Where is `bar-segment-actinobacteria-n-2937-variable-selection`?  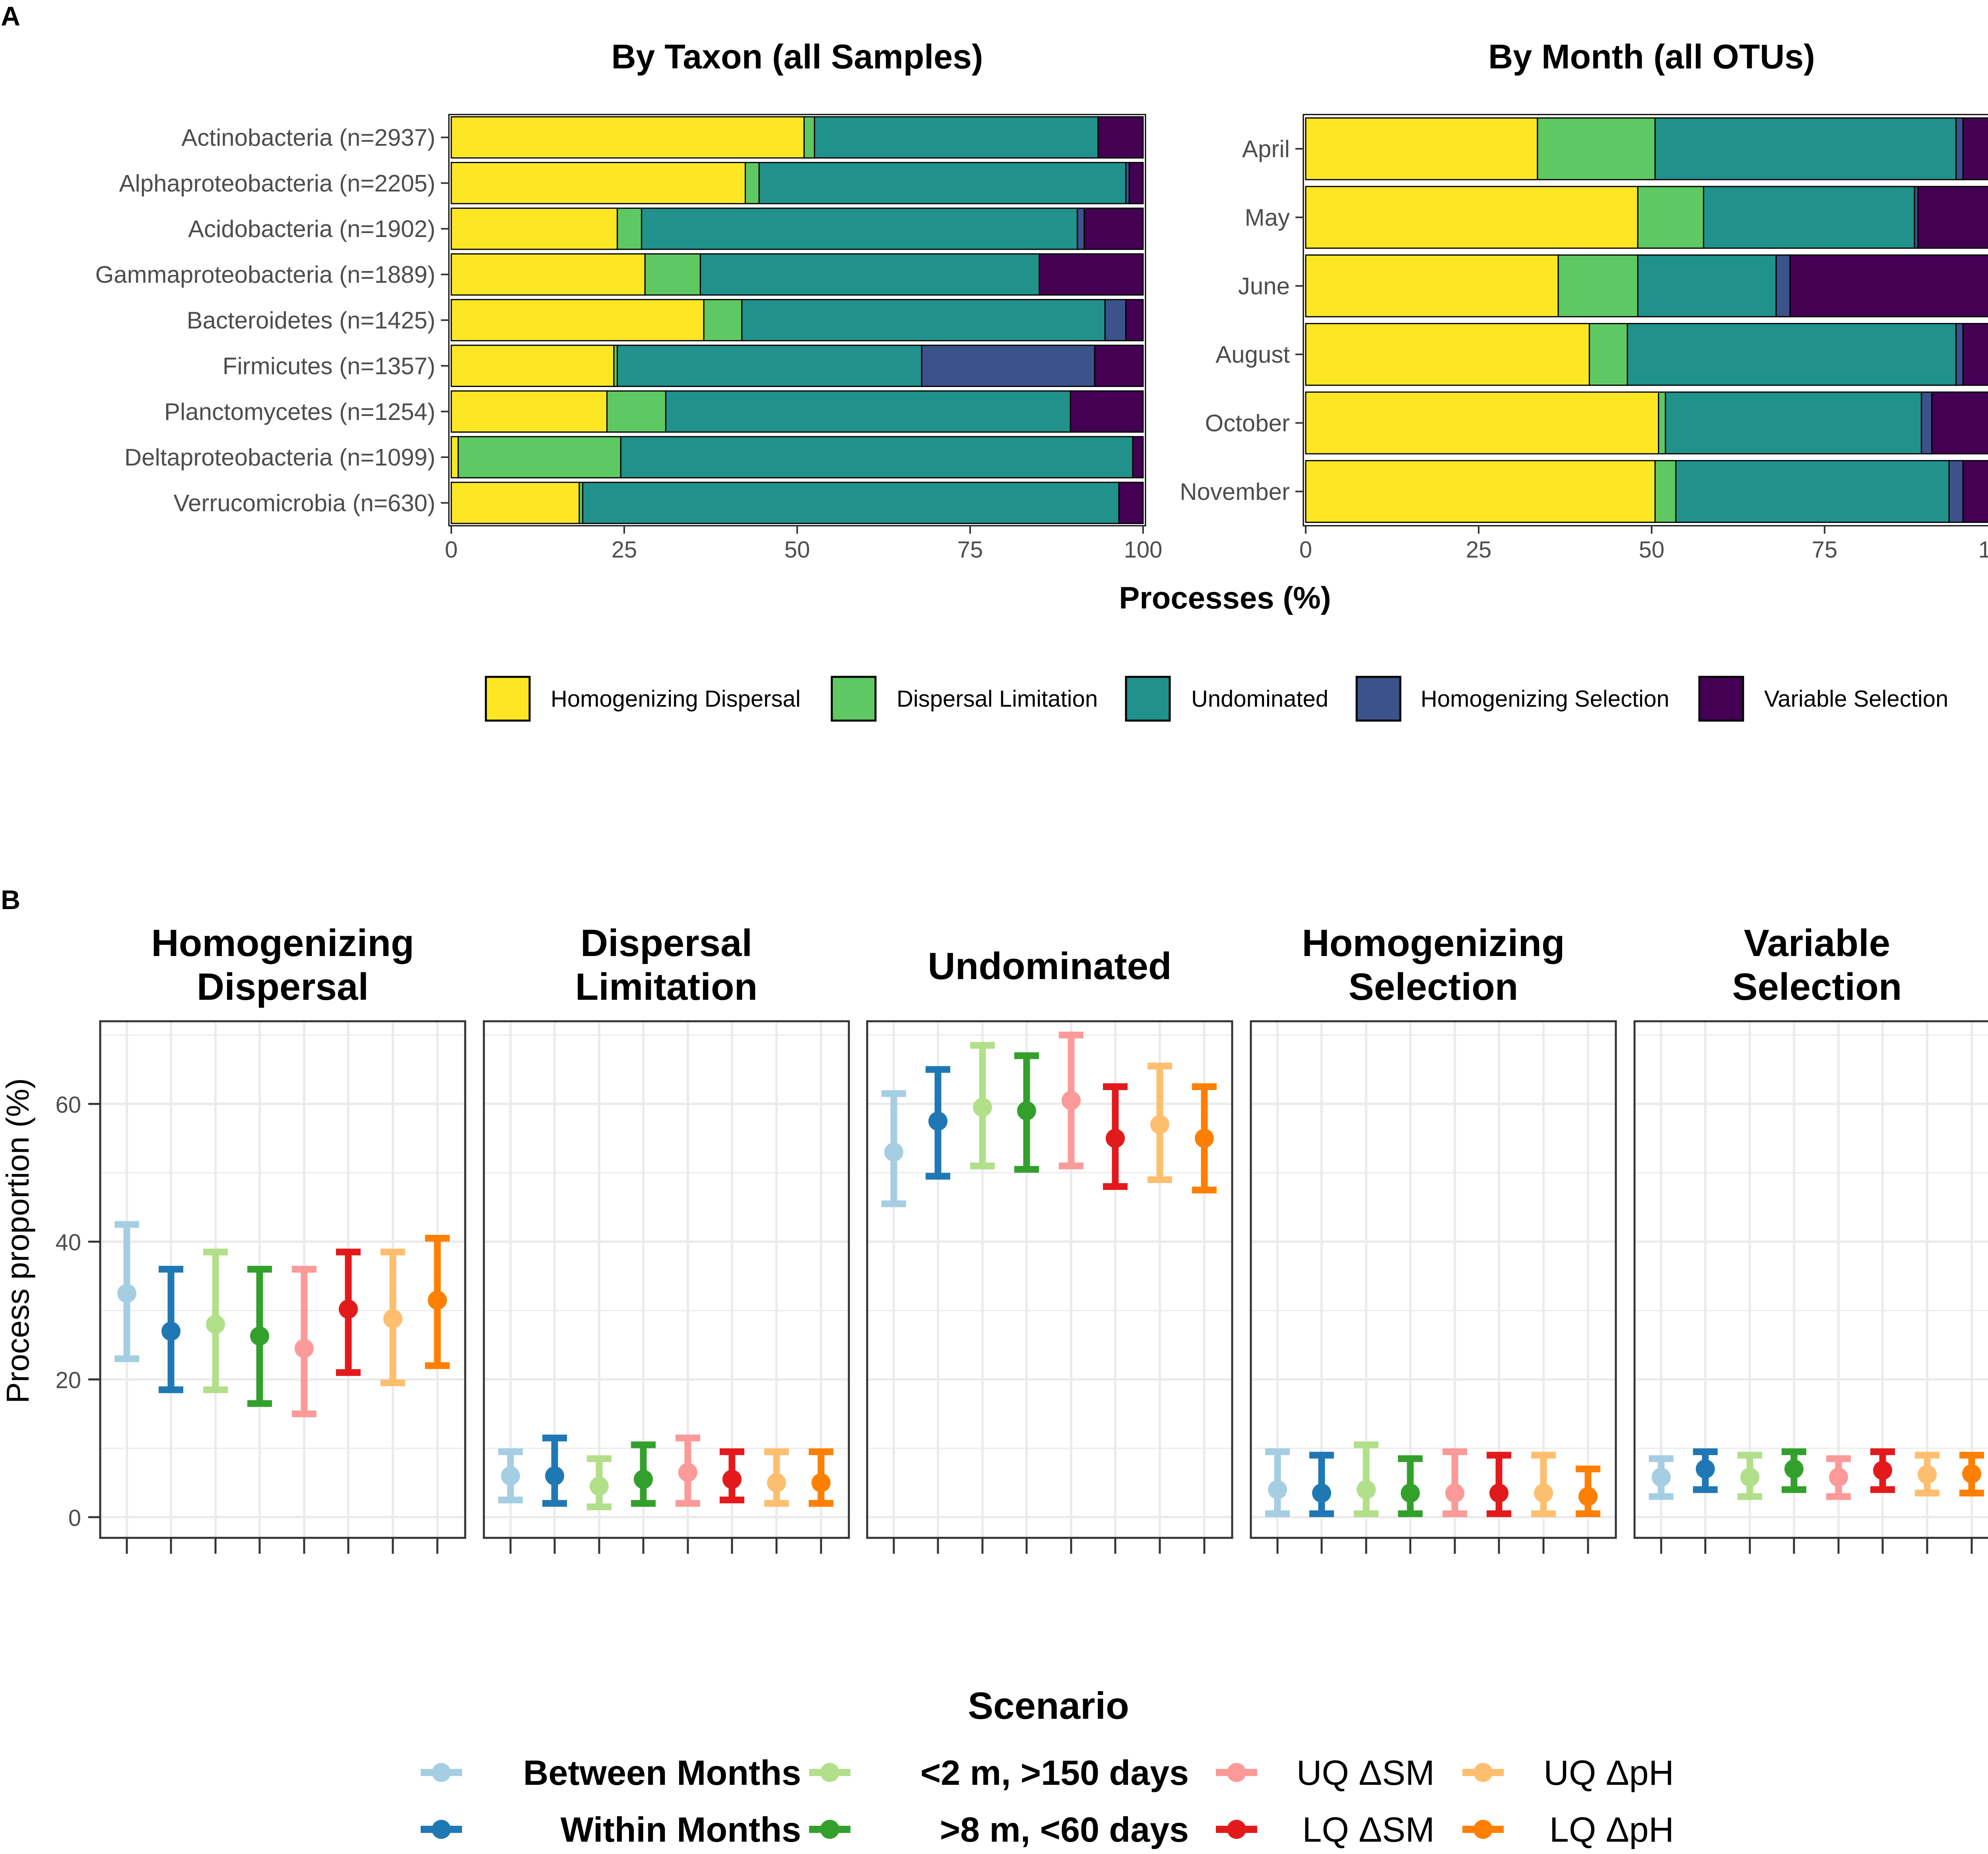 bar-segment-actinobacteria-n-2937-variable-selection is located at coordinates (1120, 137).